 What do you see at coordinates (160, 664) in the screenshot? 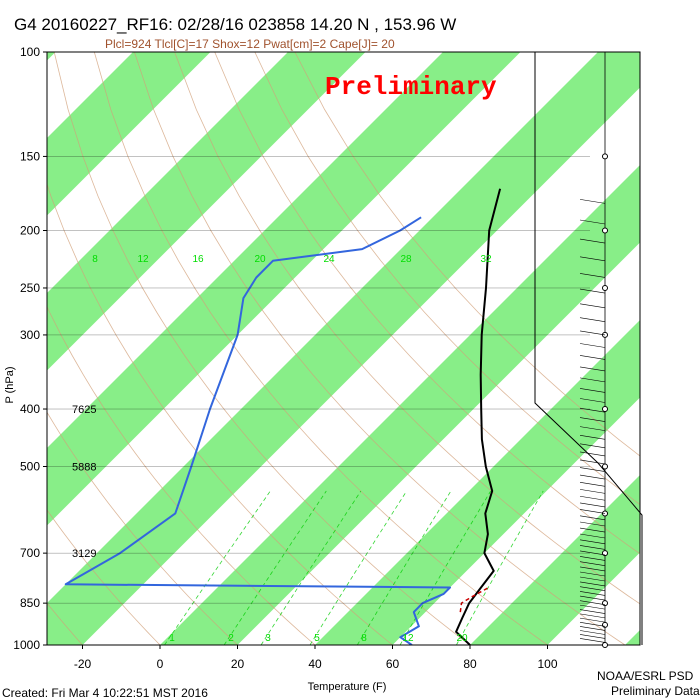
I see `x-tick-label: 0` at bounding box center [160, 664].